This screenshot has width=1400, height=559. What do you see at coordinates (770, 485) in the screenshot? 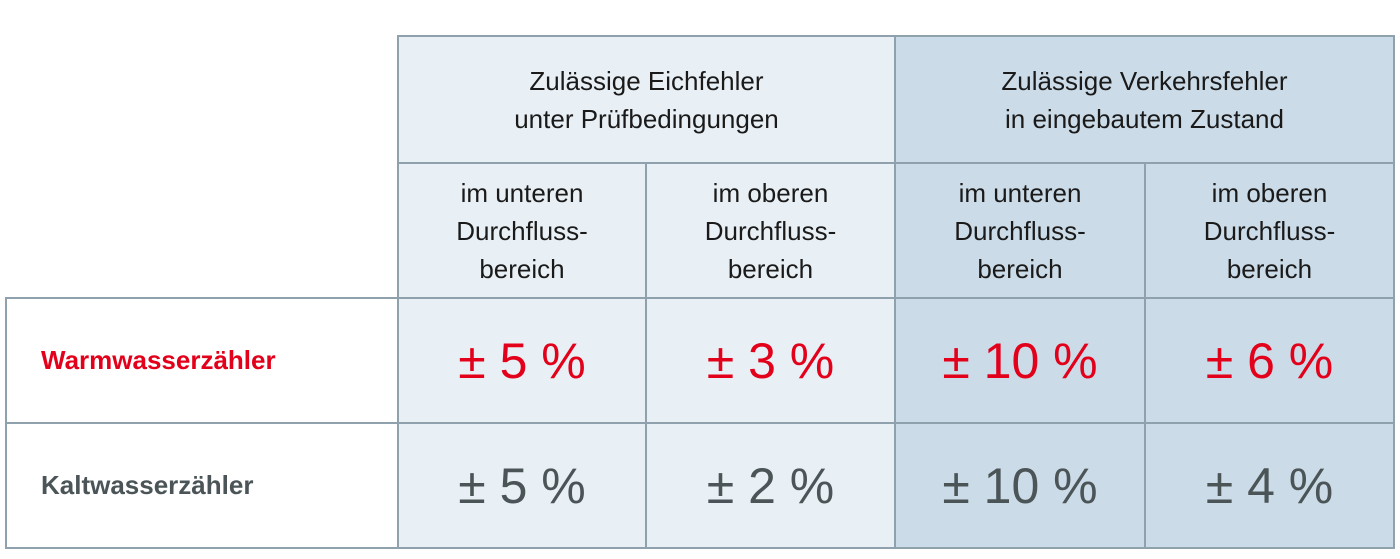
I see `value-cell: ± 2 %` at bounding box center [770, 485].